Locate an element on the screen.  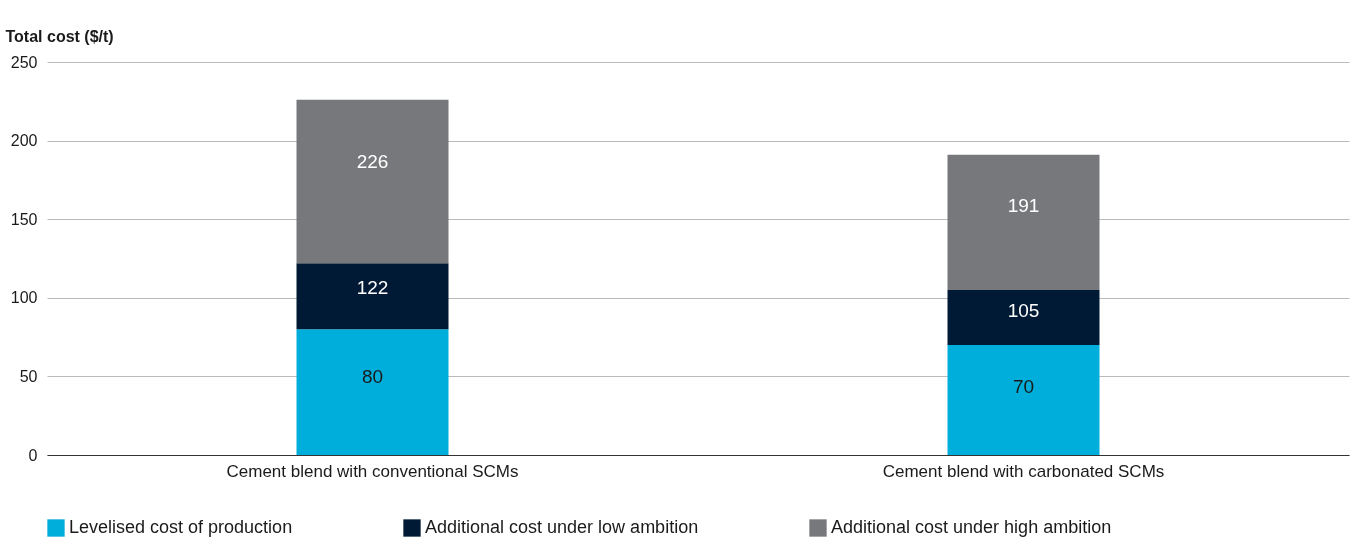
y-tick-label: 200 is located at coordinates (24, 141).